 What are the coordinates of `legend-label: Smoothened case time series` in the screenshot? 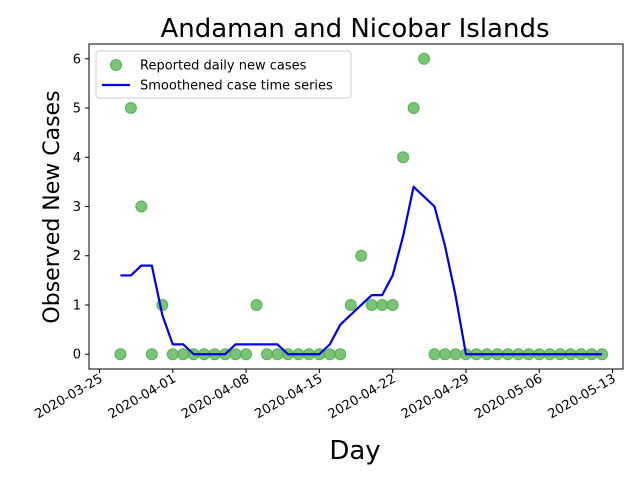 It's located at (236, 86).